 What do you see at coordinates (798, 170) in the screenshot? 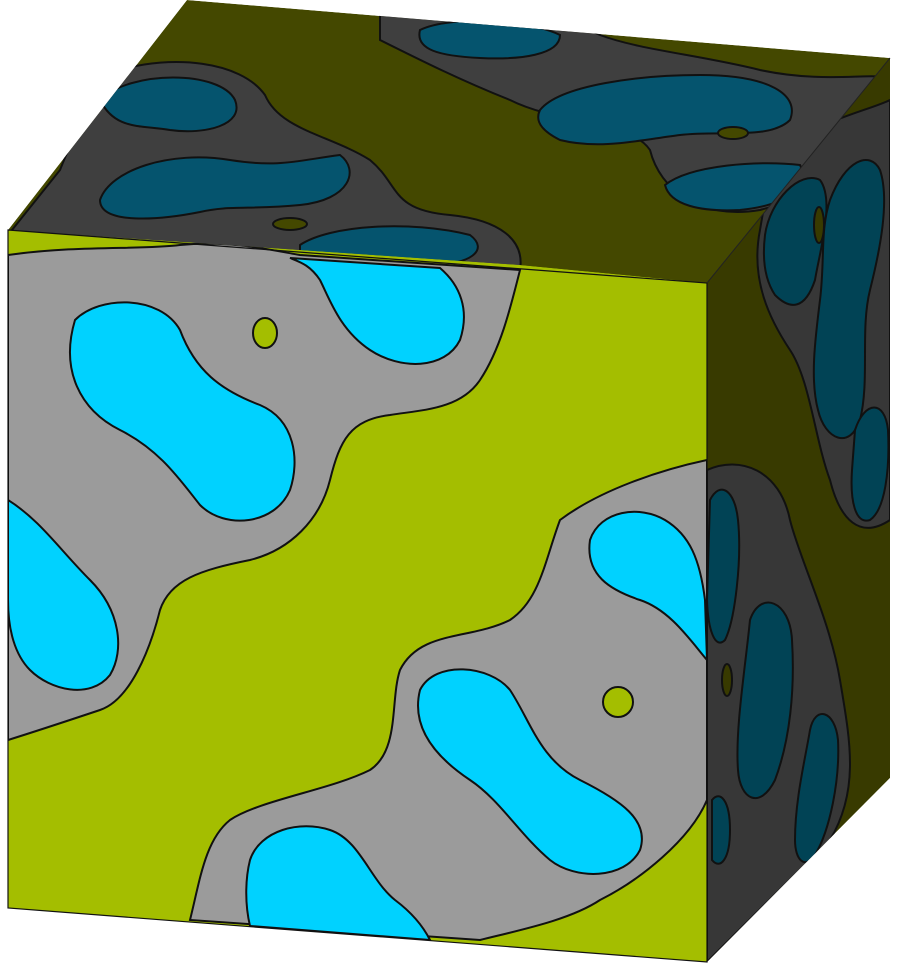
I see `top-right-edge` at bounding box center [798, 170].